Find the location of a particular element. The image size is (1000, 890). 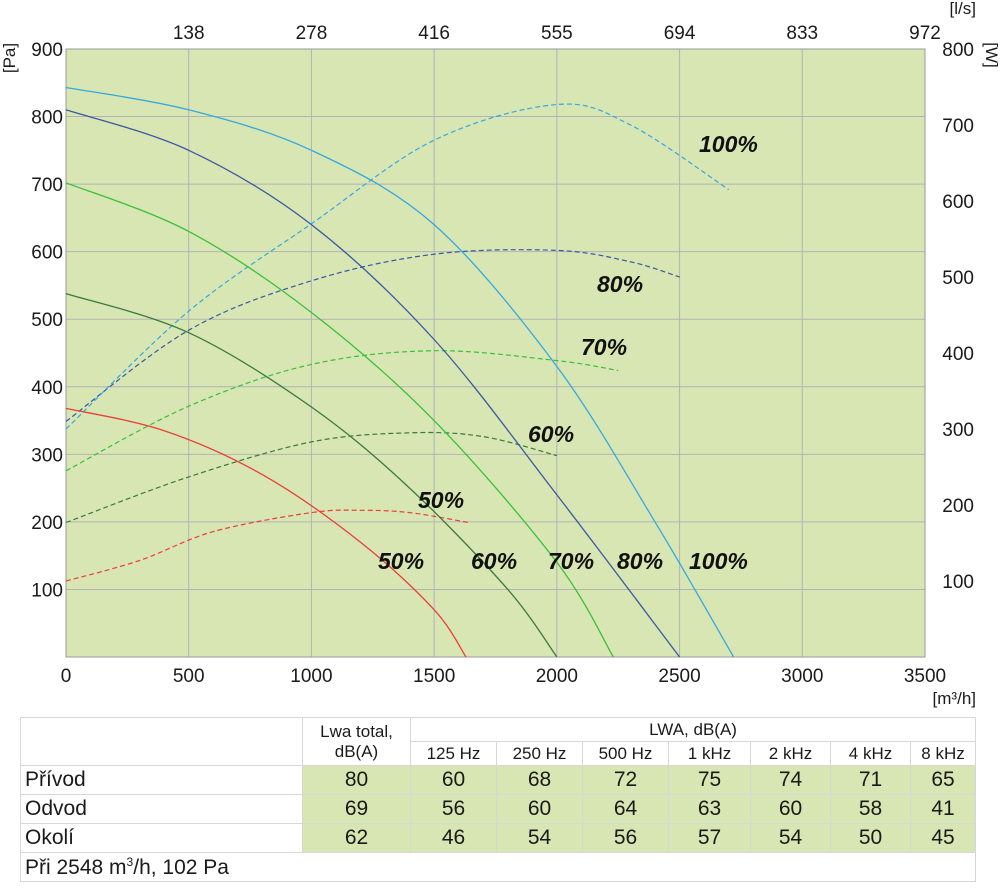

y-right-tick-label: 300 is located at coordinates (958, 430).